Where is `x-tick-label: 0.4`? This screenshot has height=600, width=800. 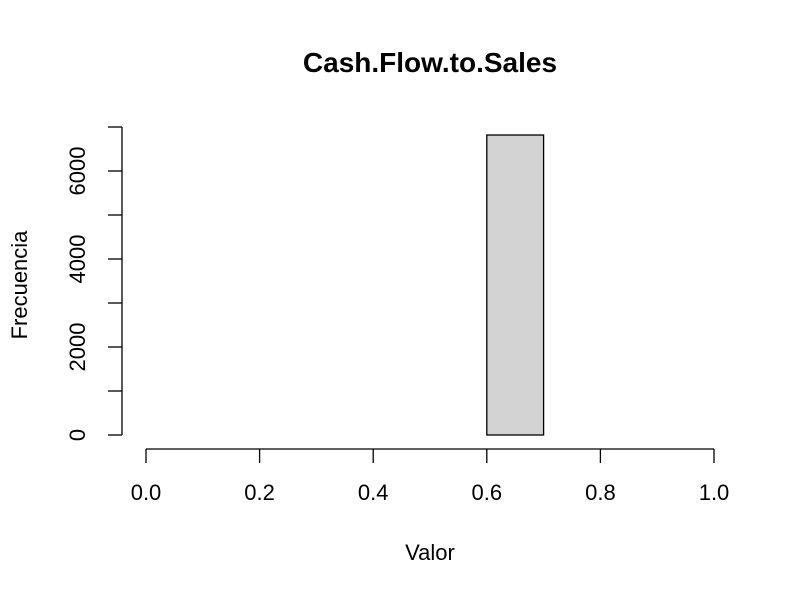
x-tick-label: 0.4 is located at coordinates (373, 492).